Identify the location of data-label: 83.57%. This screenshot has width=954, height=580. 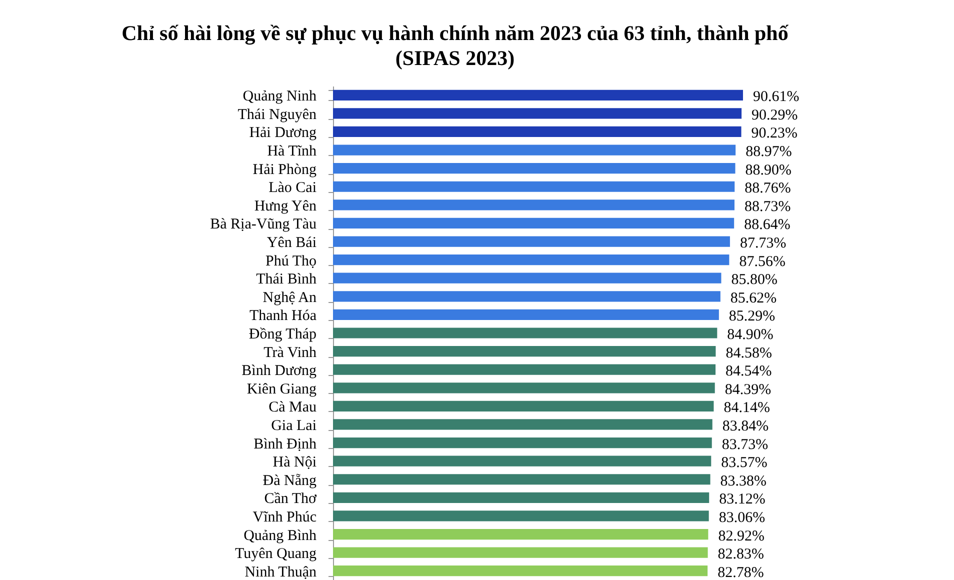
(744, 463).